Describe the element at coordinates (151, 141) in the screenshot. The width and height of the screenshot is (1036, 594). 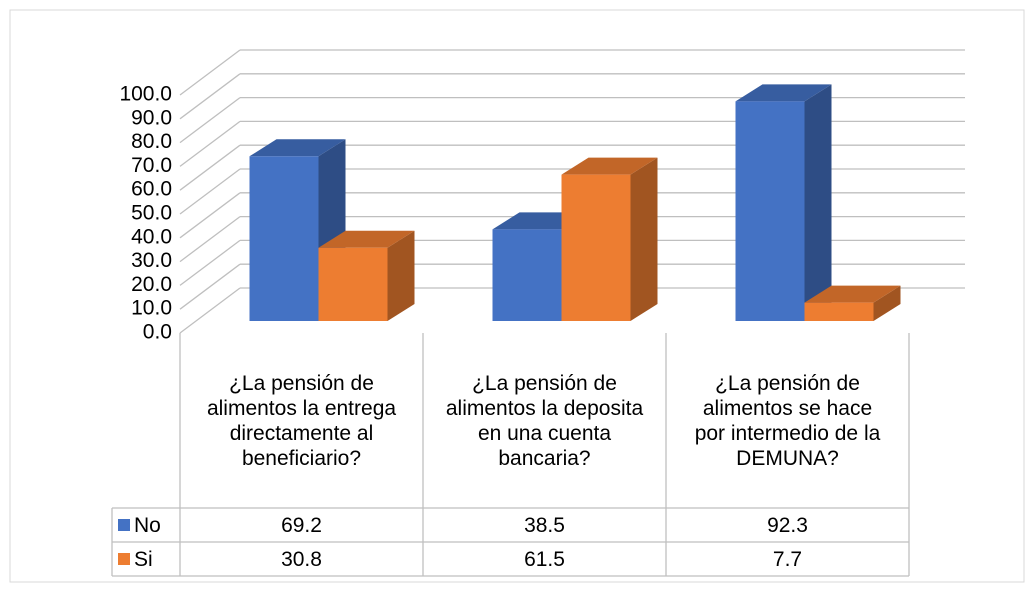
I see `y-tick-label: 80.0` at that location.